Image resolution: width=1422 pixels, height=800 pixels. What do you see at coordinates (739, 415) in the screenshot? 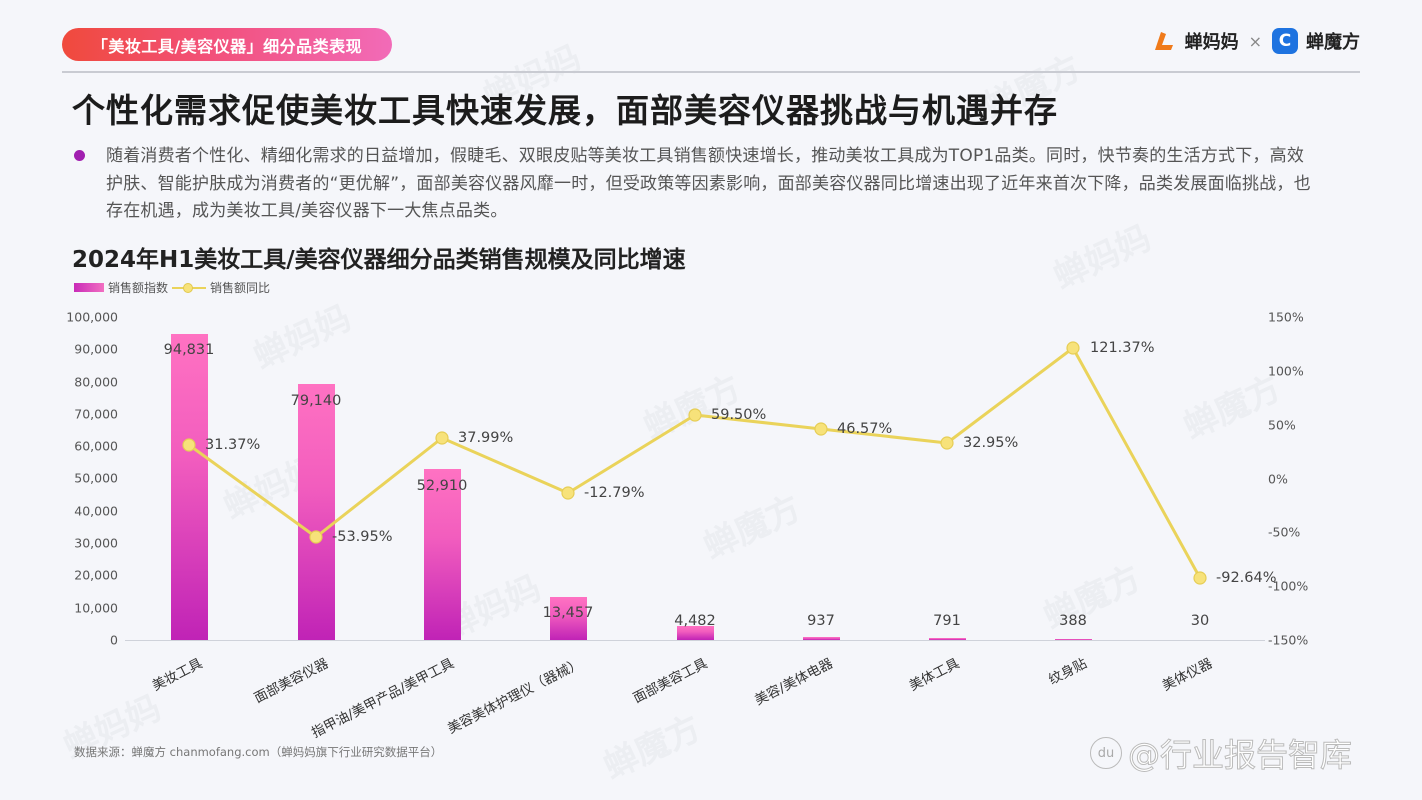
I see `line-value-label: 59.50%` at bounding box center [739, 415].